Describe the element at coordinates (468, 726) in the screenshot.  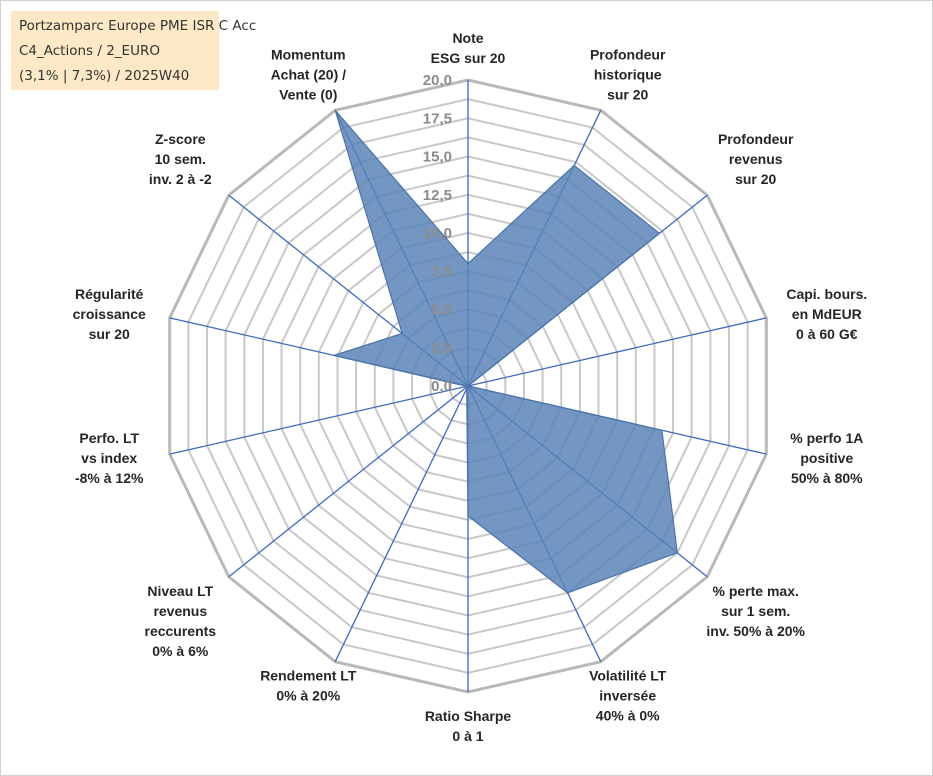
I see `axis-label: Ratio Sharpe 0 à 1` at that location.